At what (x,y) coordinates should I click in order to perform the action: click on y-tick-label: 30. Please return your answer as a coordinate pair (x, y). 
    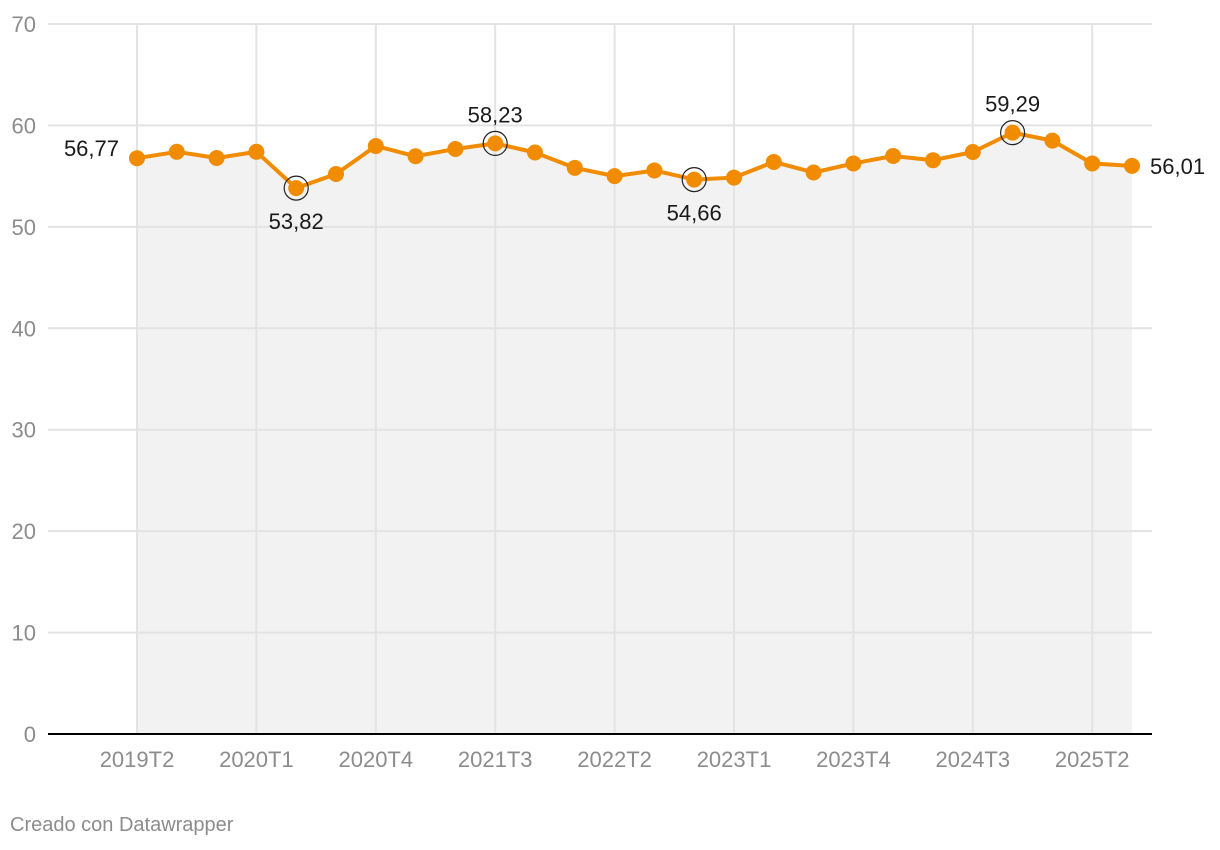
    Looking at the image, I should click on (24, 430).